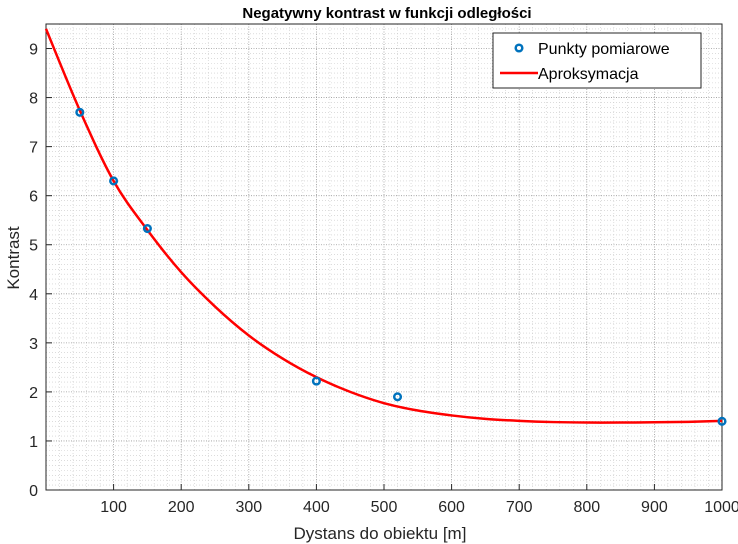 The width and height of the screenshot is (738, 544). I want to click on x-axis-label: Dystans do obiektu [m], so click(380, 533).